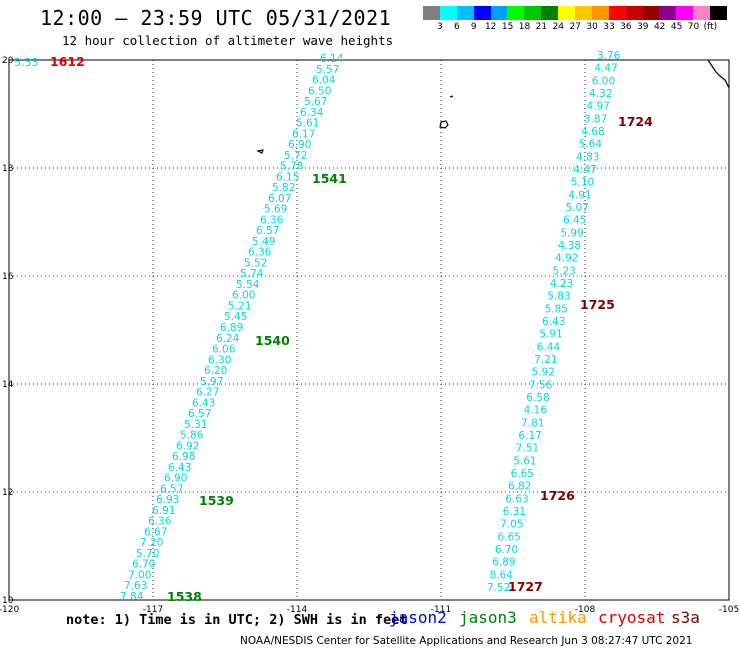 The width and height of the screenshot is (740, 650). I want to click on wave-height-value: 5.82, so click(283, 188).